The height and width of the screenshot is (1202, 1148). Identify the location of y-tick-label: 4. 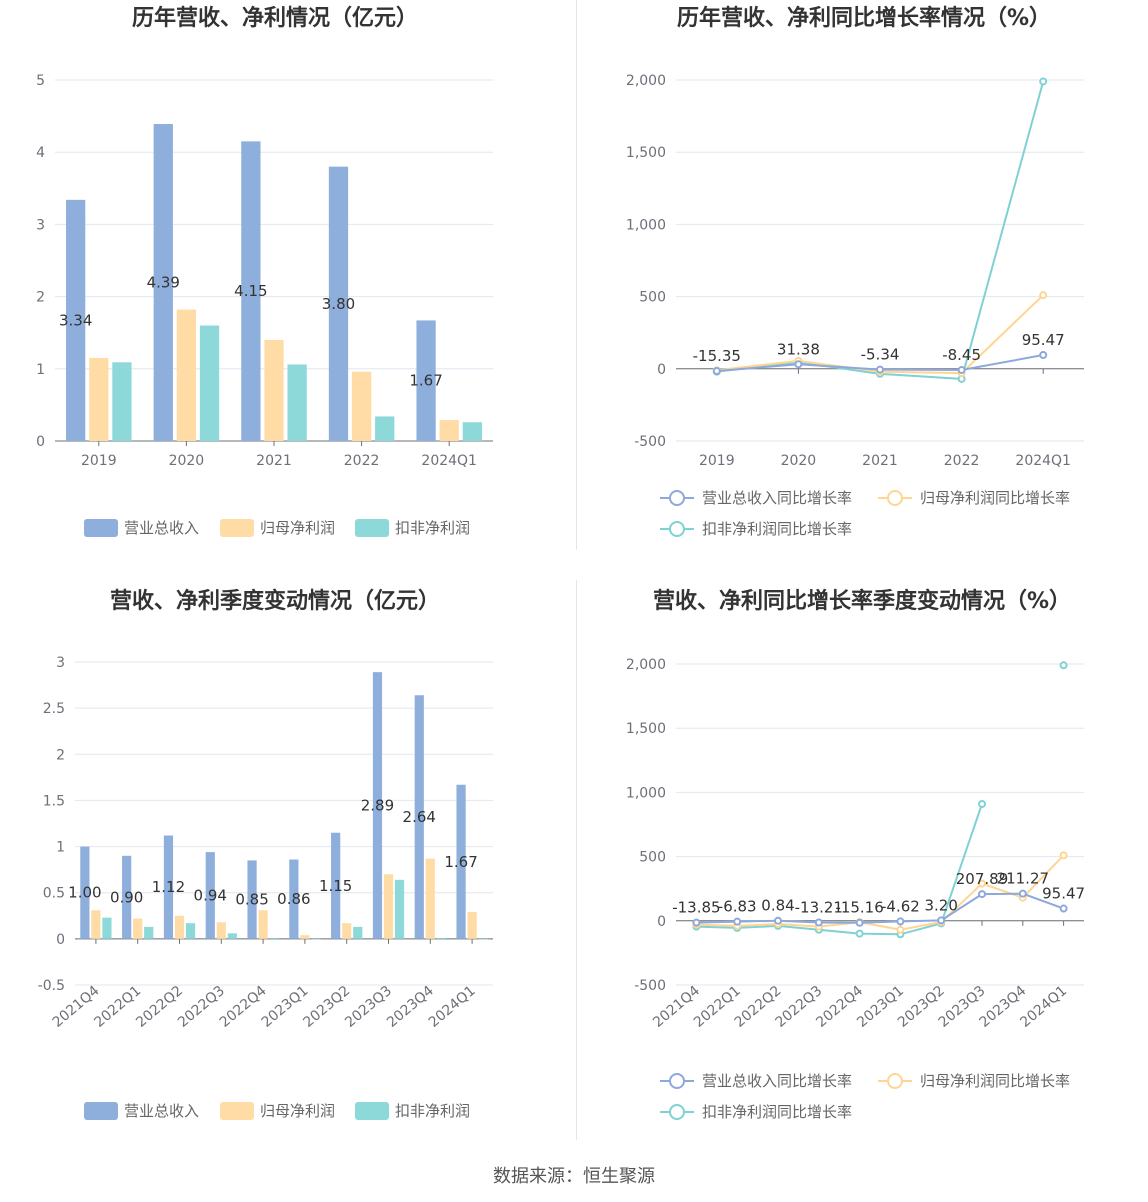
(40, 153).